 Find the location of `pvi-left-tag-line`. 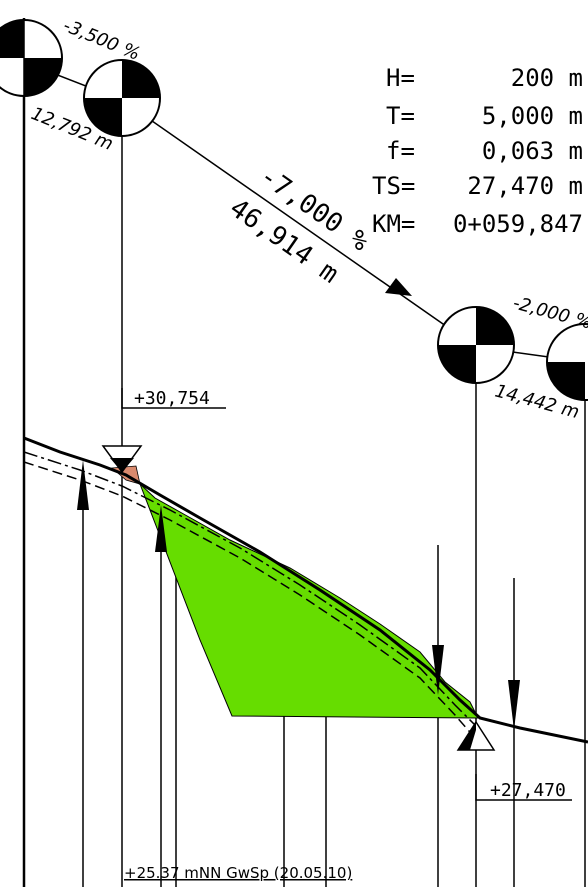

pvi-left-tag-line is located at coordinates (173, 398).